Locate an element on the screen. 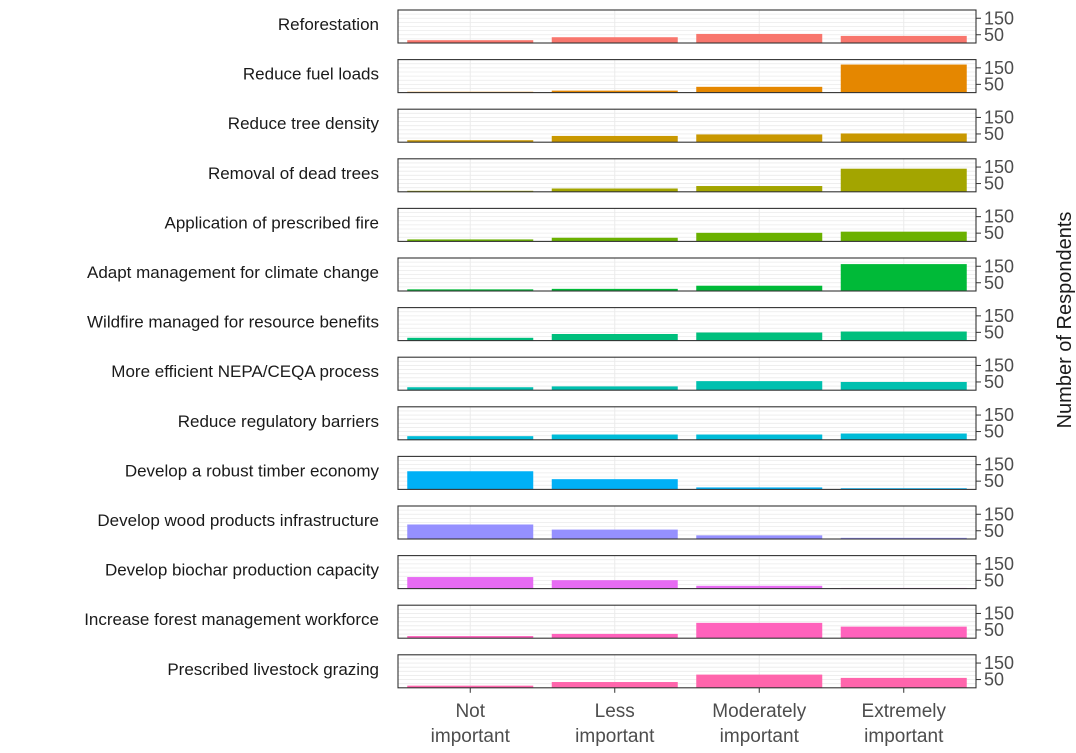  x-tick-label: Extremely is located at coordinates (904, 711).